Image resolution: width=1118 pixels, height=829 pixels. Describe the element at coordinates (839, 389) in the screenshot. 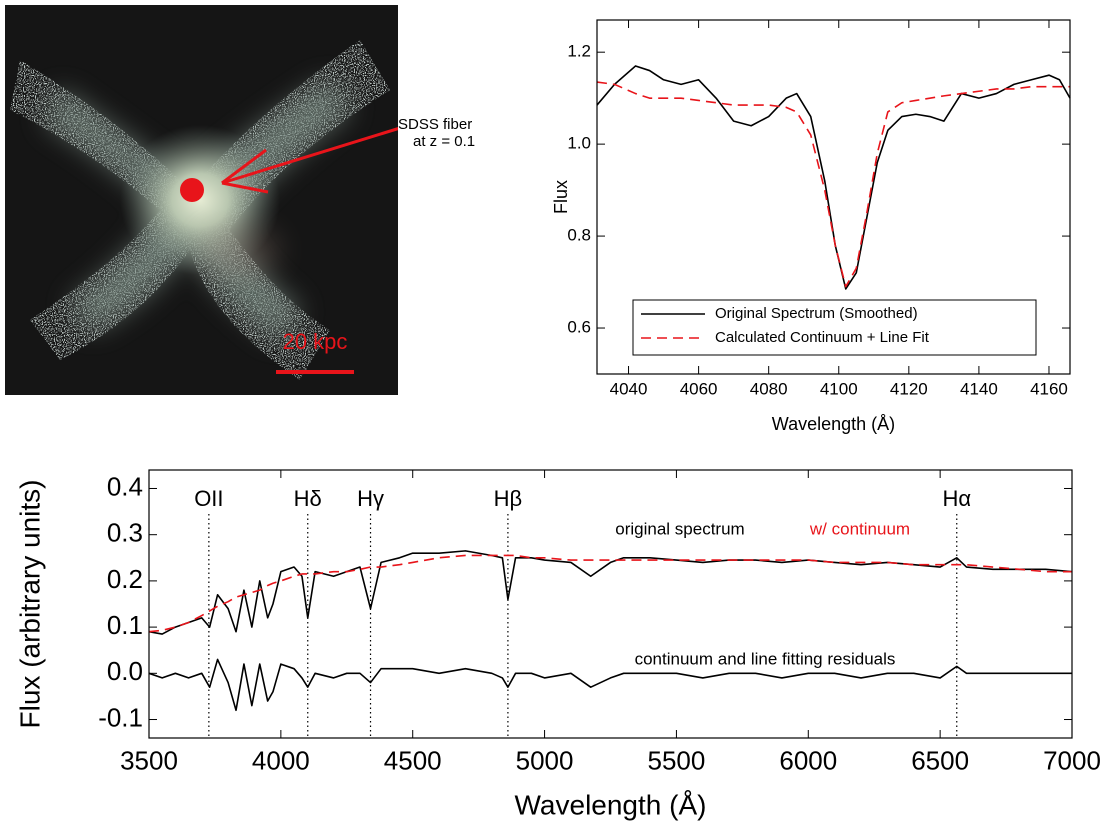

I see `x-tick-label: 4100` at that location.